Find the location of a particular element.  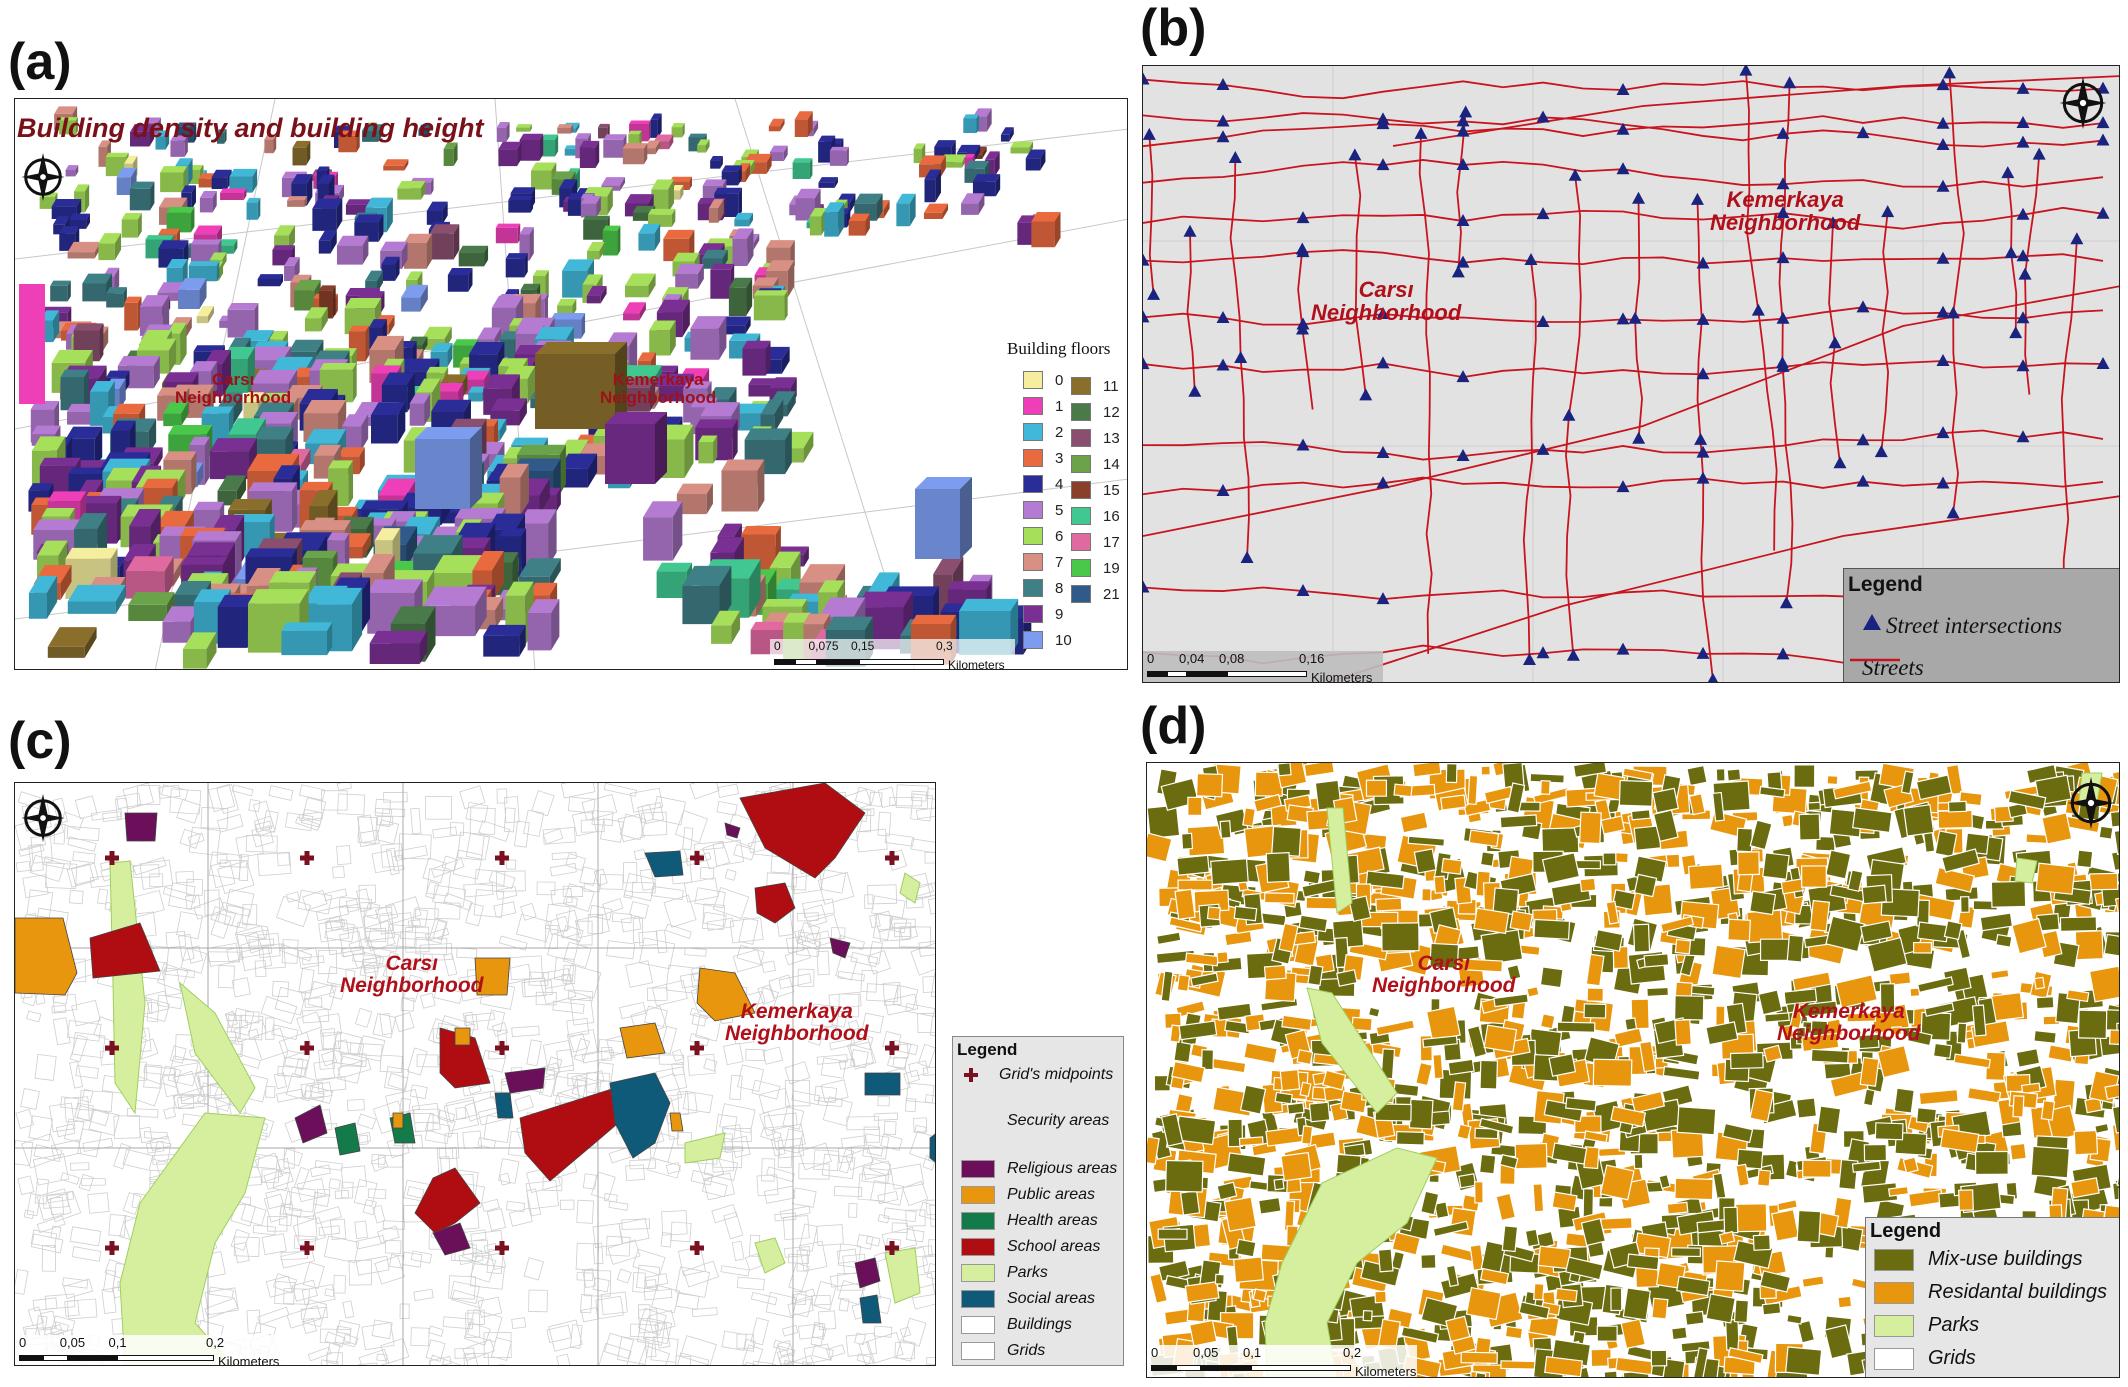

floor-legend-item: 15 is located at coordinates (1095, 490).